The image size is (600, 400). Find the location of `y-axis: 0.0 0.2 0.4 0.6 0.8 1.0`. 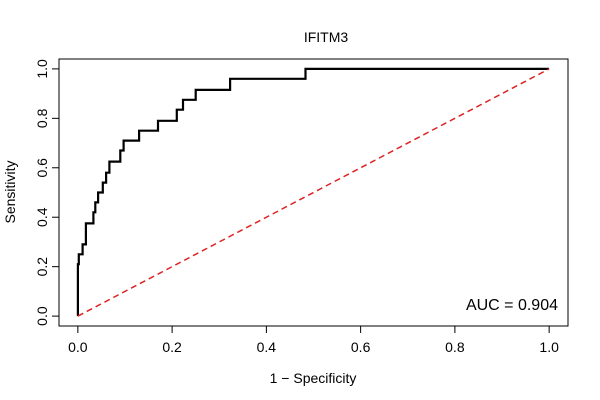

y-axis: 0.0 0.2 0.4 0.6 0.8 1.0 is located at coordinates (47, 192).